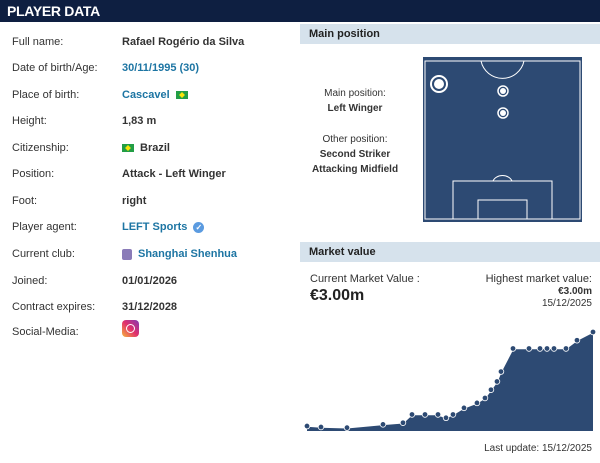  What do you see at coordinates (79, 201) in the screenshot?
I see `row-foot: Foot: right` at bounding box center [79, 201].